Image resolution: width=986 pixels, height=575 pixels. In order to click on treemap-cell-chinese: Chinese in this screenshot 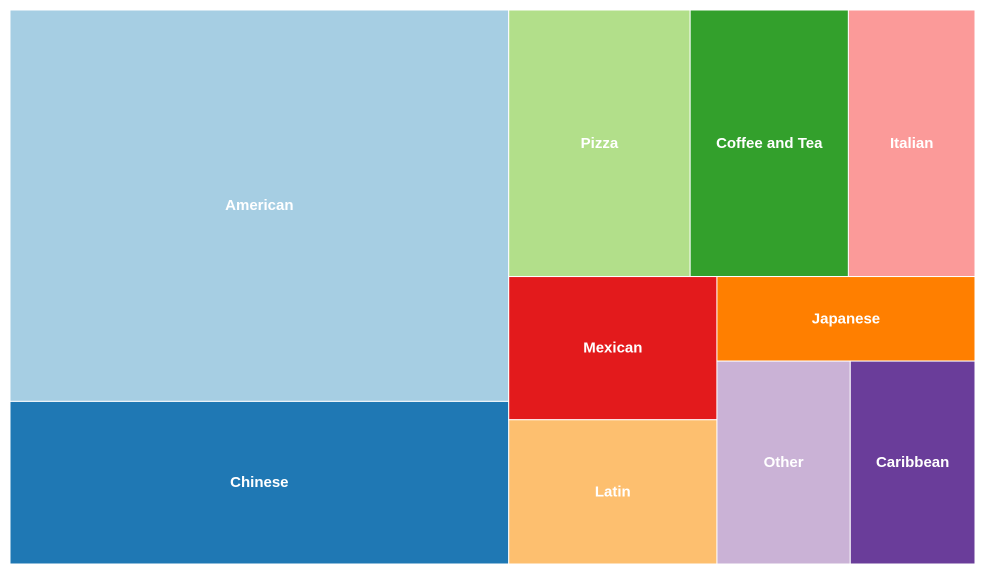, I will do `click(260, 482)`.